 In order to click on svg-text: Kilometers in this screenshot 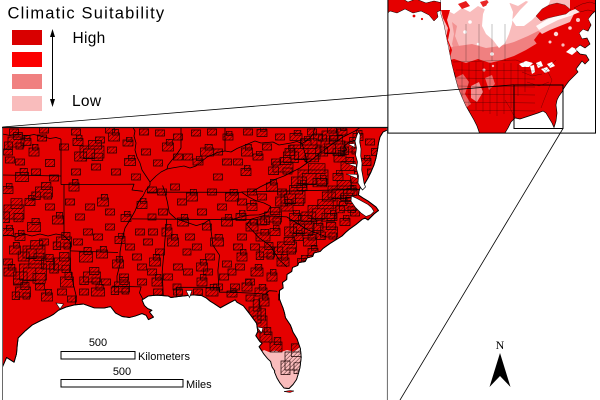, I will do `click(164, 357)`.